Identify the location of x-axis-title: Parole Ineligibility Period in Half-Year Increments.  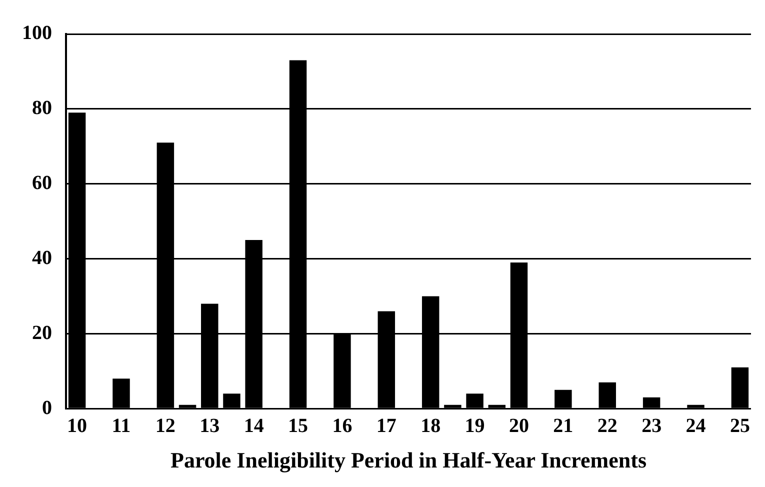
(408, 459).